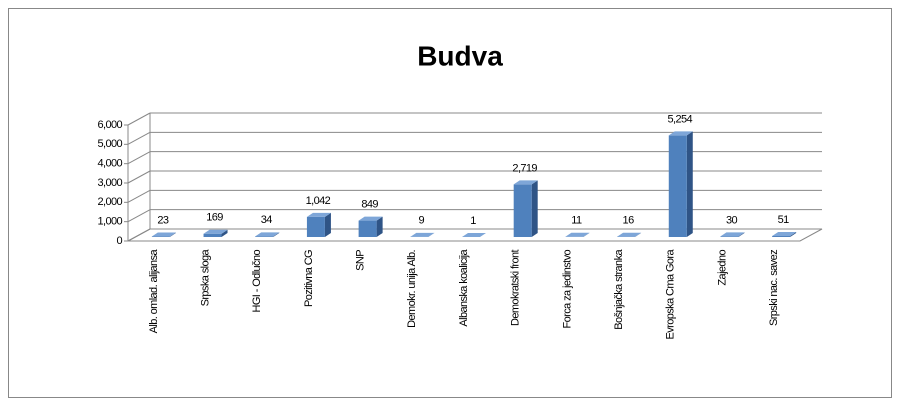  Describe the element at coordinates (214, 218) in the screenshot. I see `data-label: 169` at that location.